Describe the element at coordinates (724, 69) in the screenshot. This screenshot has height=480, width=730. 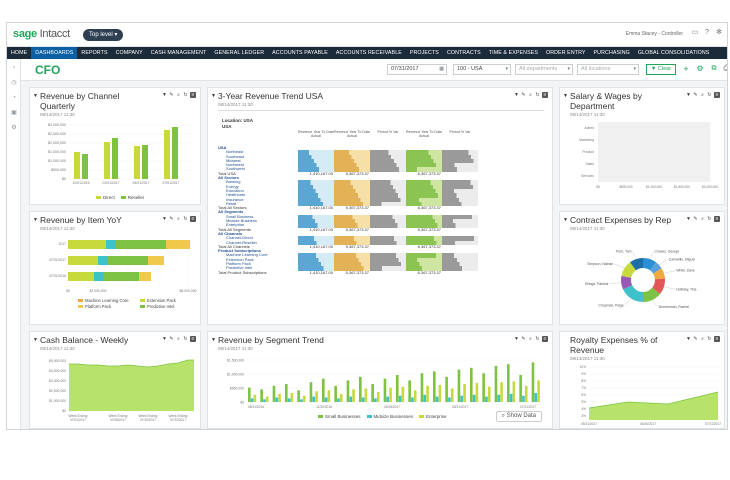
I see `print-icon: ⎙` at that location.